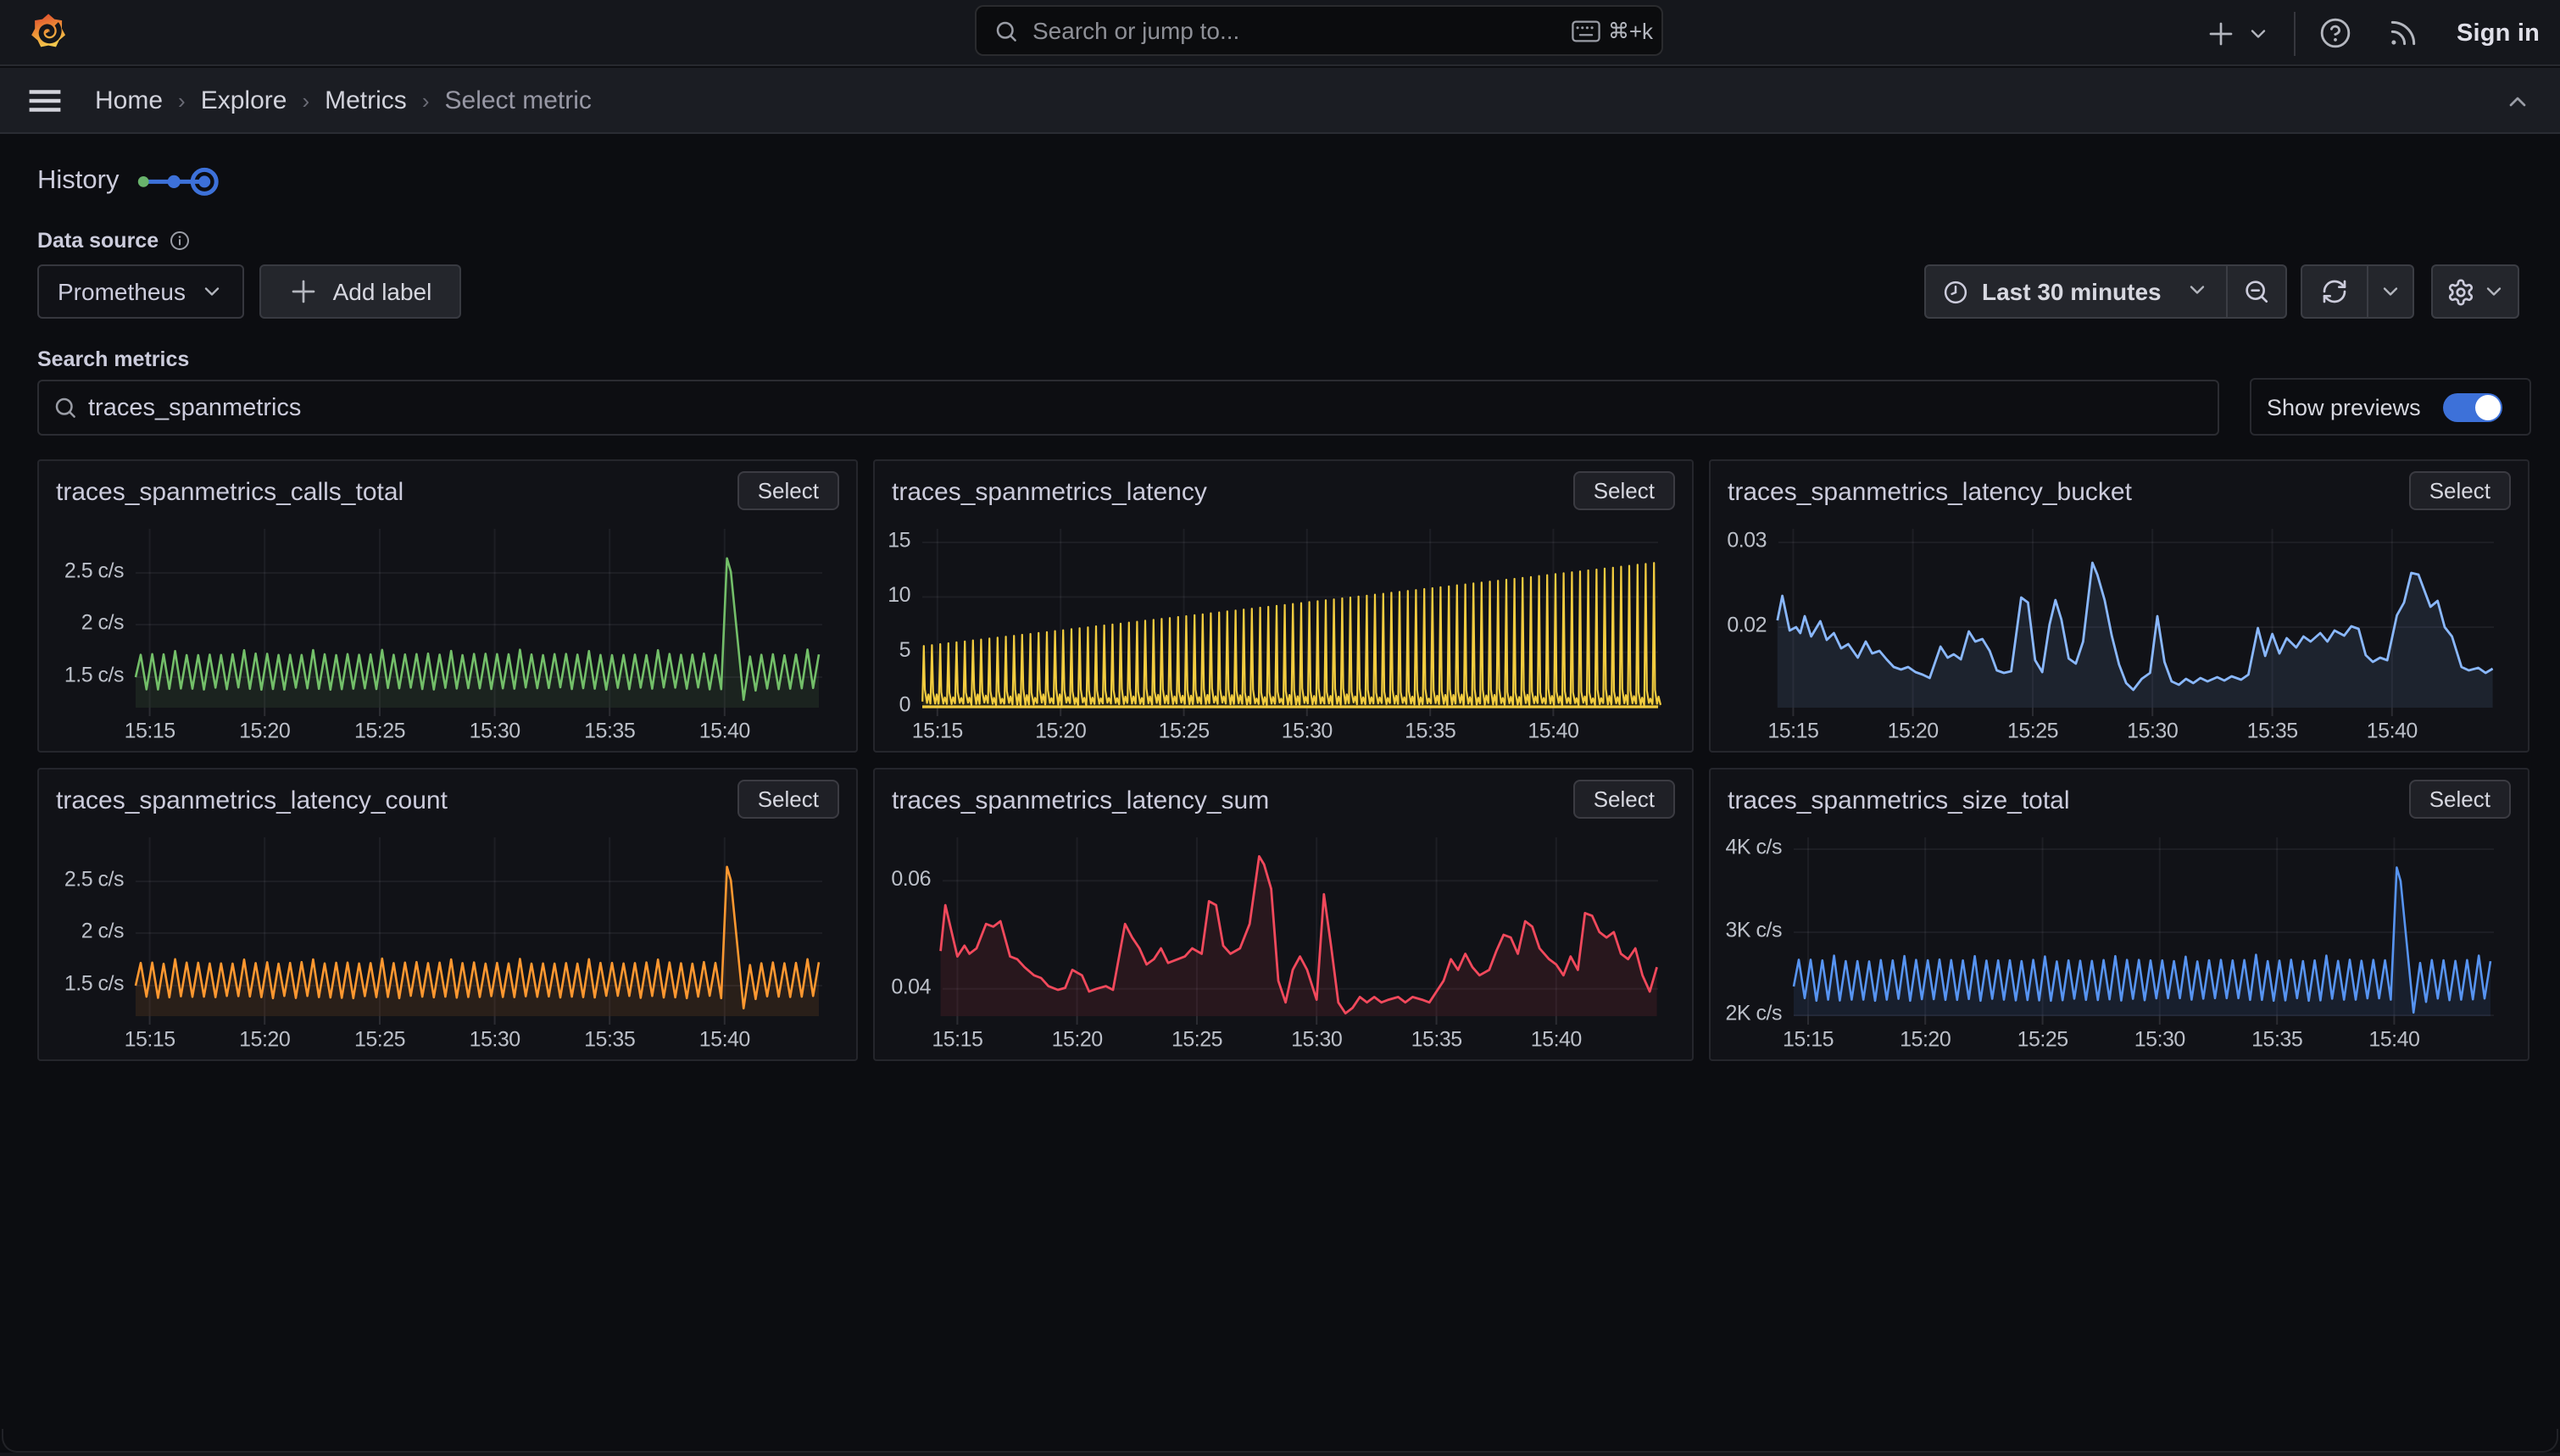 The width and height of the screenshot is (2560, 1456). What do you see at coordinates (899, 541) in the screenshot?
I see `svg-text: 15` at bounding box center [899, 541].